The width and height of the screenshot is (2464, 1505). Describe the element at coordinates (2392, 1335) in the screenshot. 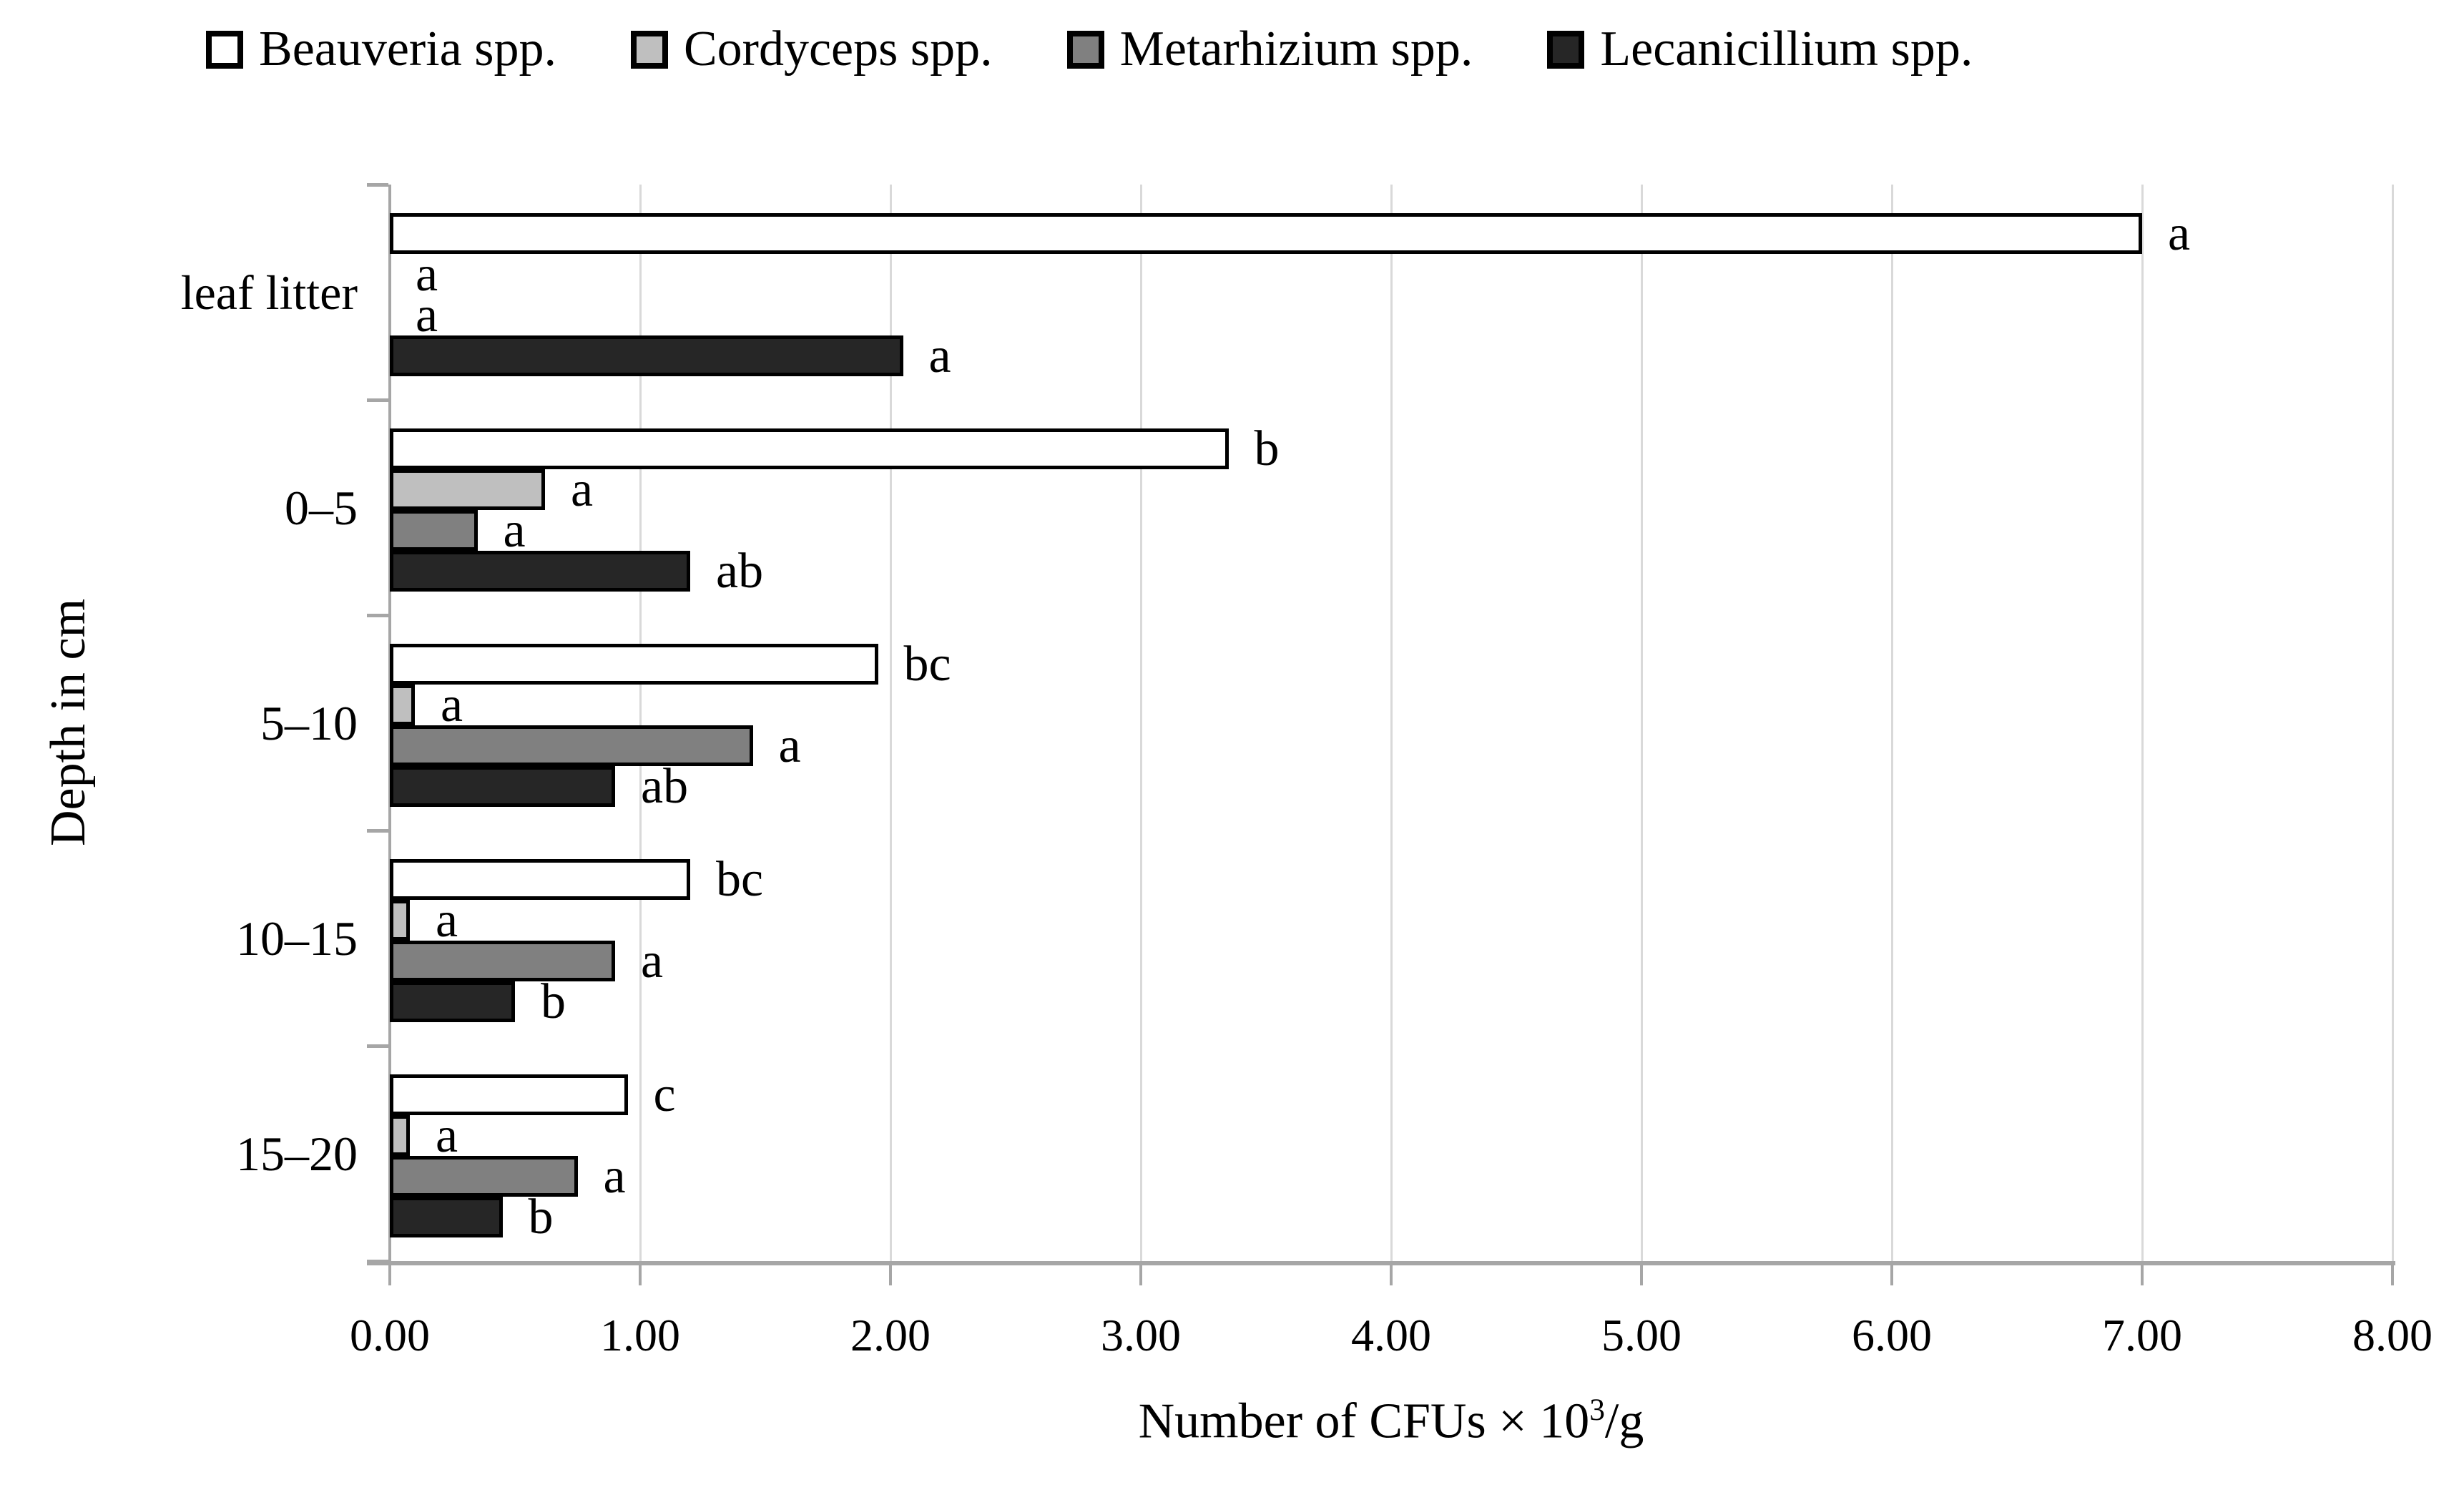

I see `x-axis-tick-label: 8.00` at that location.